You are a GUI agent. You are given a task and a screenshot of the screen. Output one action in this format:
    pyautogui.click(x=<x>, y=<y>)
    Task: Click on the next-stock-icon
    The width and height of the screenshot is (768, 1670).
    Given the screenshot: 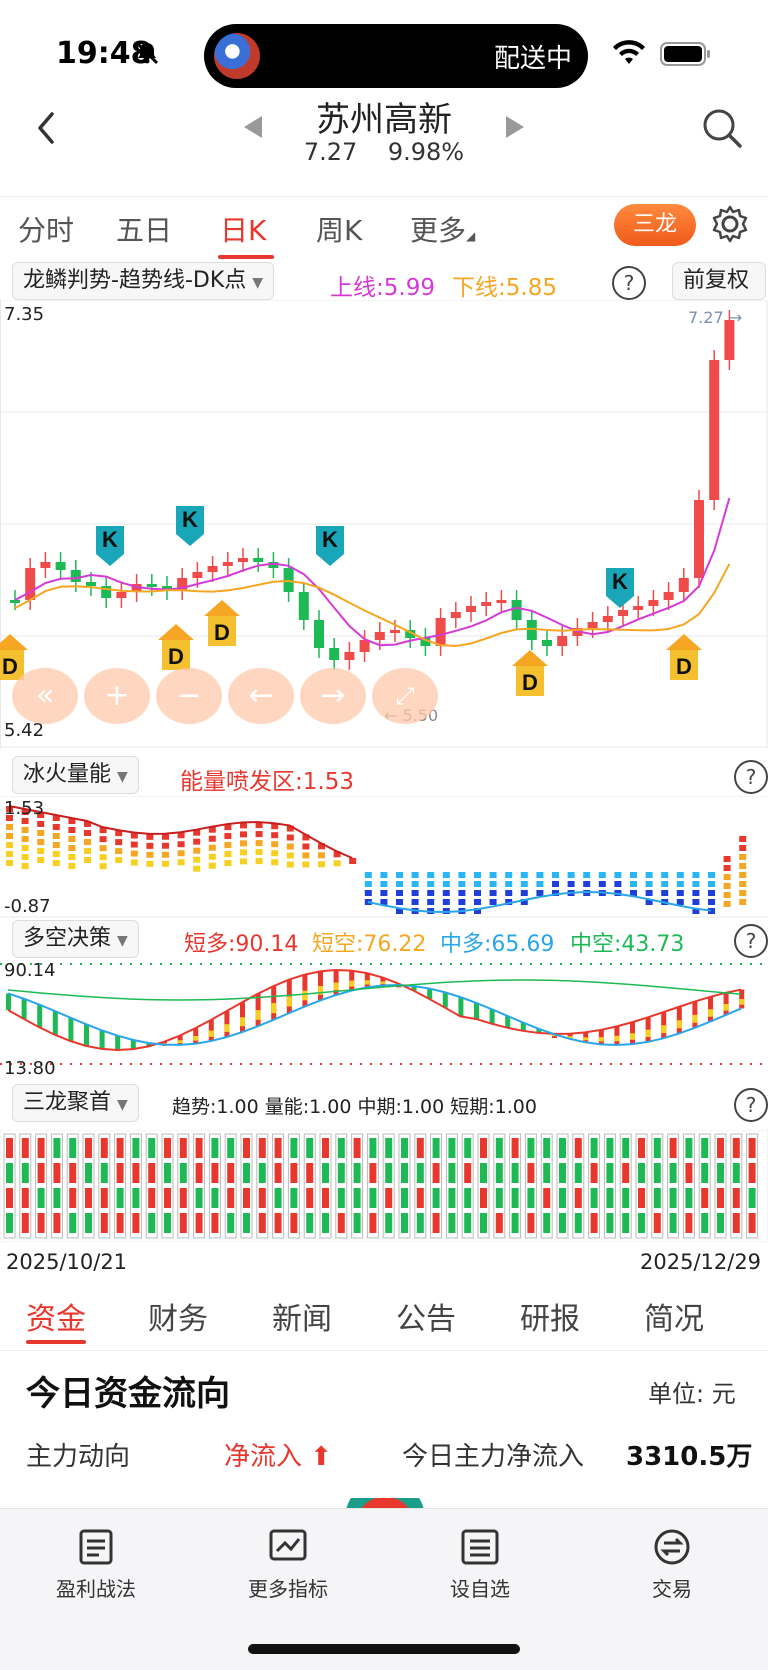 What is the action you would take?
    pyautogui.click(x=515, y=127)
    